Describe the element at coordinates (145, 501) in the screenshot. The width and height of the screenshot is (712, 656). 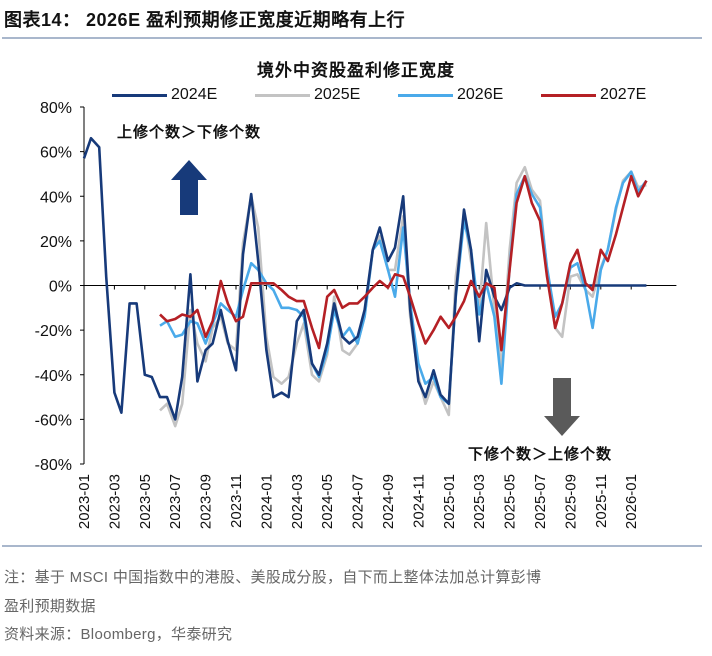
I see `x-tick-label: 2023-05` at that location.